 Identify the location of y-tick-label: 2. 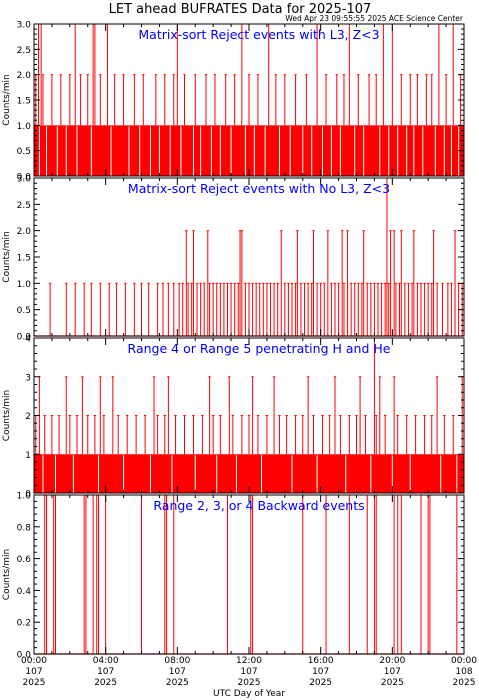
(28, 417).